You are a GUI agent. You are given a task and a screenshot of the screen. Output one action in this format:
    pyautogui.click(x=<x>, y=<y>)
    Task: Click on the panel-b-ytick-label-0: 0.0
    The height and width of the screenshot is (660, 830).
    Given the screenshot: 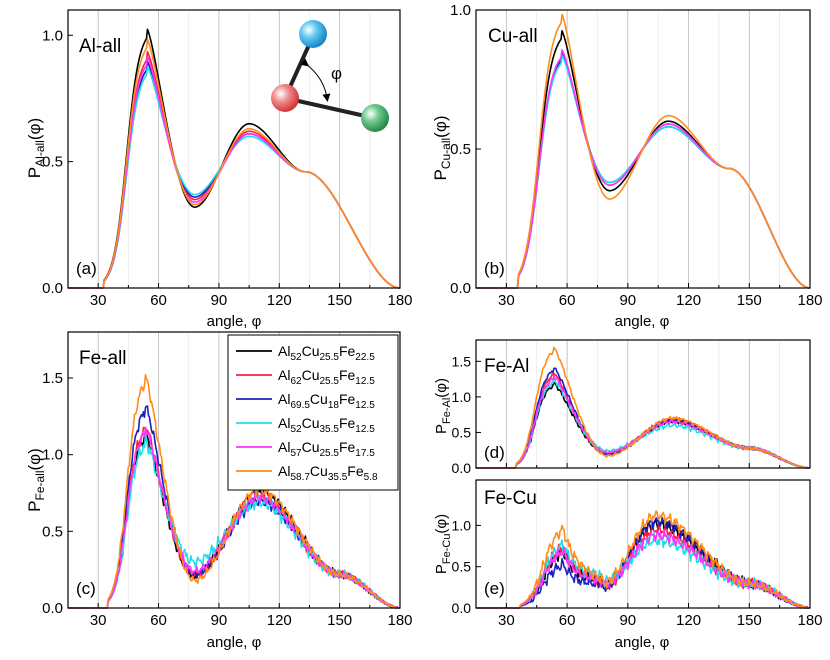 What is the action you would take?
    pyautogui.click(x=460, y=288)
    